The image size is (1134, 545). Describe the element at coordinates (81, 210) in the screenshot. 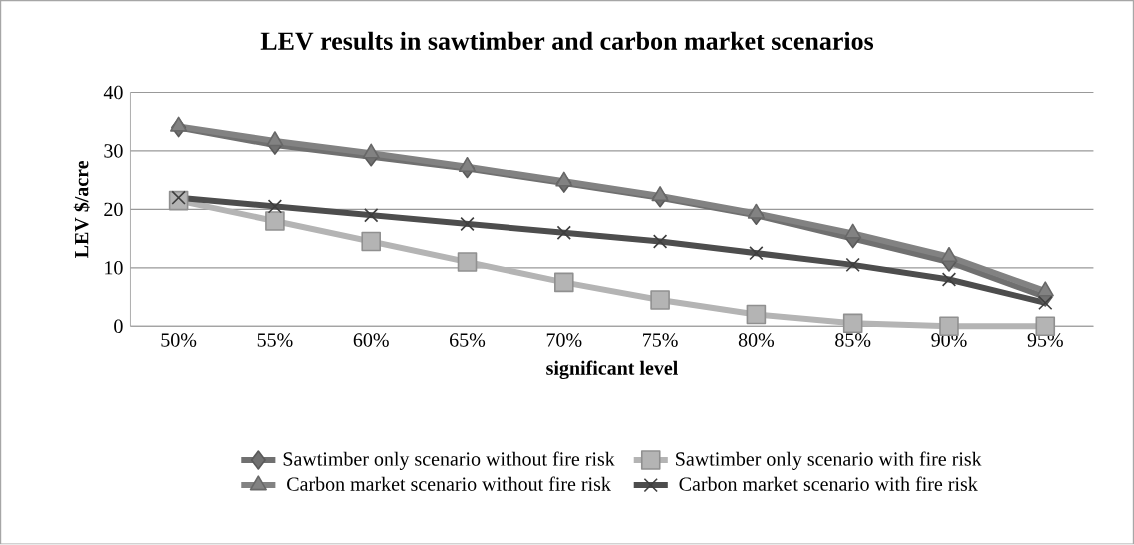

I see `y-axis-title: LEV $/acre` at that location.